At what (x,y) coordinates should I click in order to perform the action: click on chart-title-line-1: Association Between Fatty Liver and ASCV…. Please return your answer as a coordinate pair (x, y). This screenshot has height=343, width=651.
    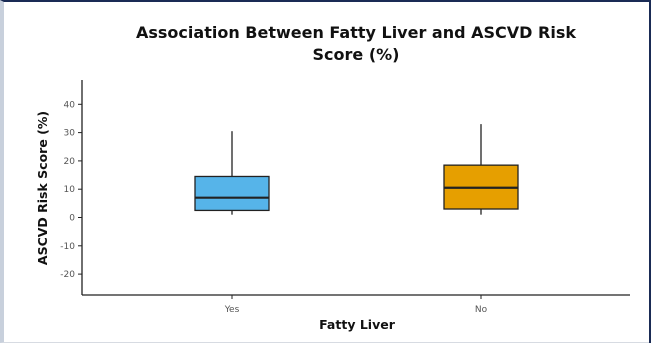
    Looking at the image, I should click on (356, 32).